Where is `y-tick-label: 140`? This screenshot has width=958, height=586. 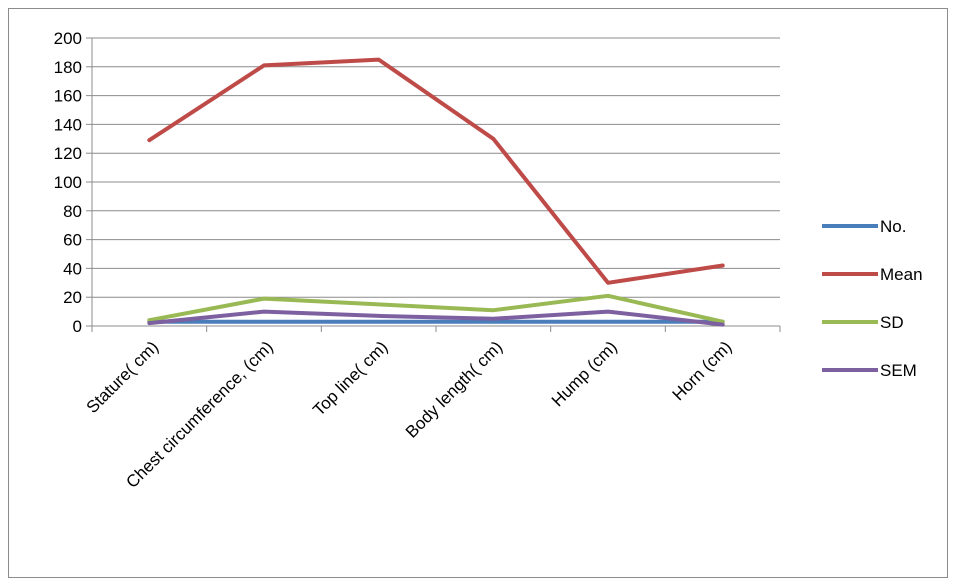 y-tick-label: 140 is located at coordinates (68, 124).